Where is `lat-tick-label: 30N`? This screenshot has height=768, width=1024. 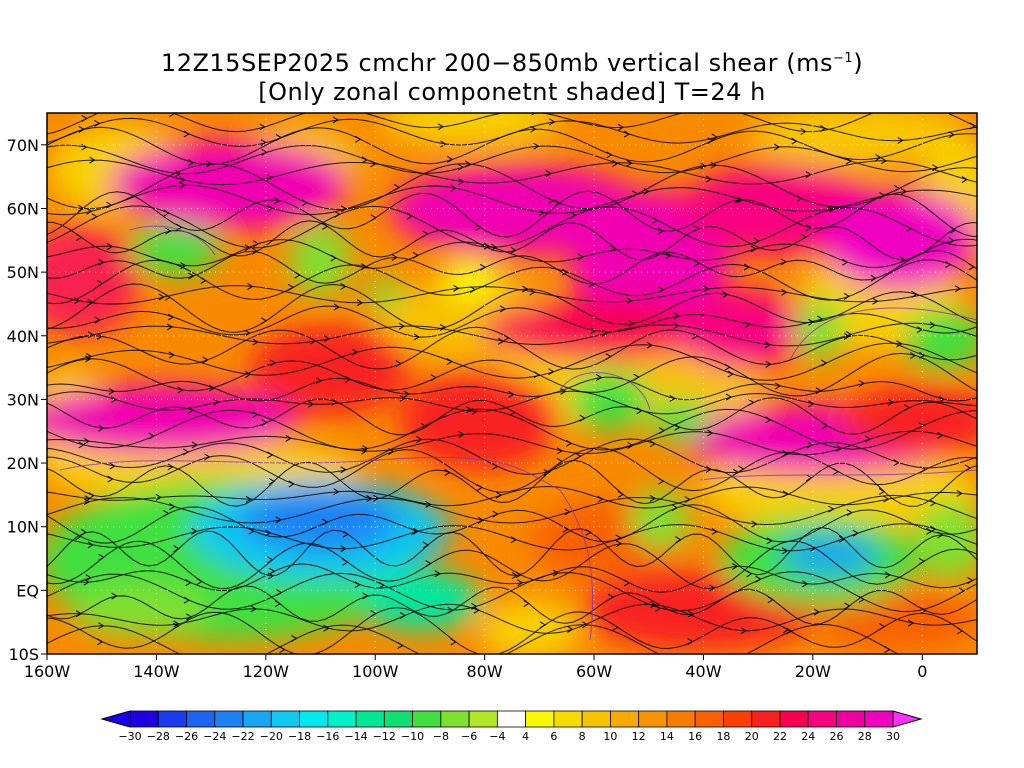 lat-tick-label: 30N is located at coordinates (23, 399).